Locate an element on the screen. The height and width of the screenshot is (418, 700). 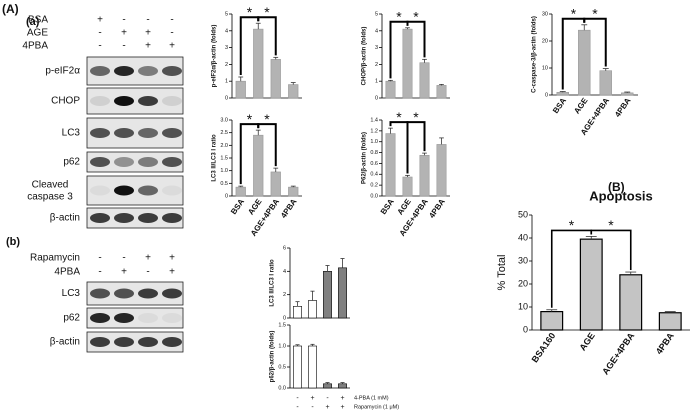
panel-label: (b) is located at coordinates (13, 242).